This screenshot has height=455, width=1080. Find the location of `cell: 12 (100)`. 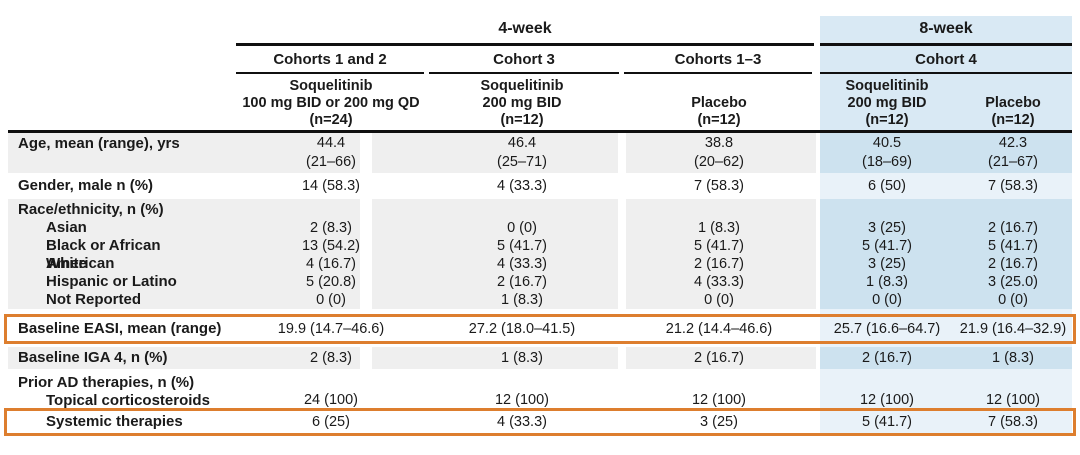

cell: 12 (100) is located at coordinates (886, 400).